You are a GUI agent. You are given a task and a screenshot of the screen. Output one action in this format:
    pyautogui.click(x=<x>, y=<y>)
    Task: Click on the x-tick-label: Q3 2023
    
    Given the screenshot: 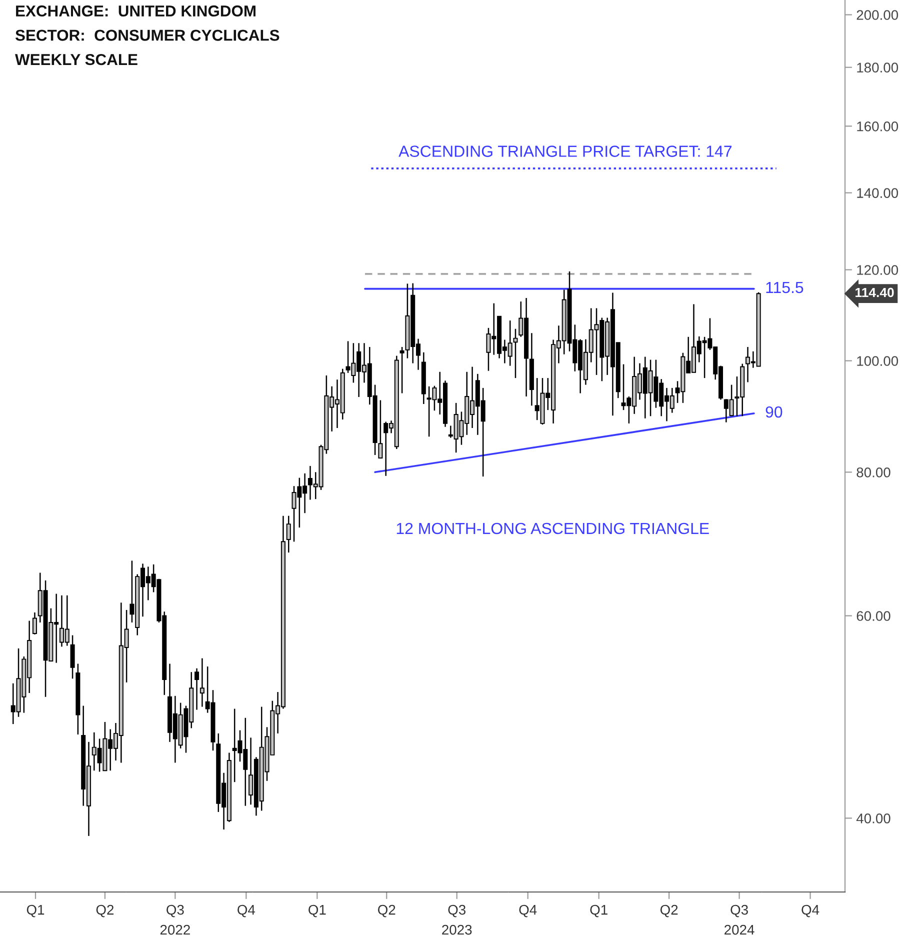 What is the action you would take?
    pyautogui.click(x=457, y=919)
    